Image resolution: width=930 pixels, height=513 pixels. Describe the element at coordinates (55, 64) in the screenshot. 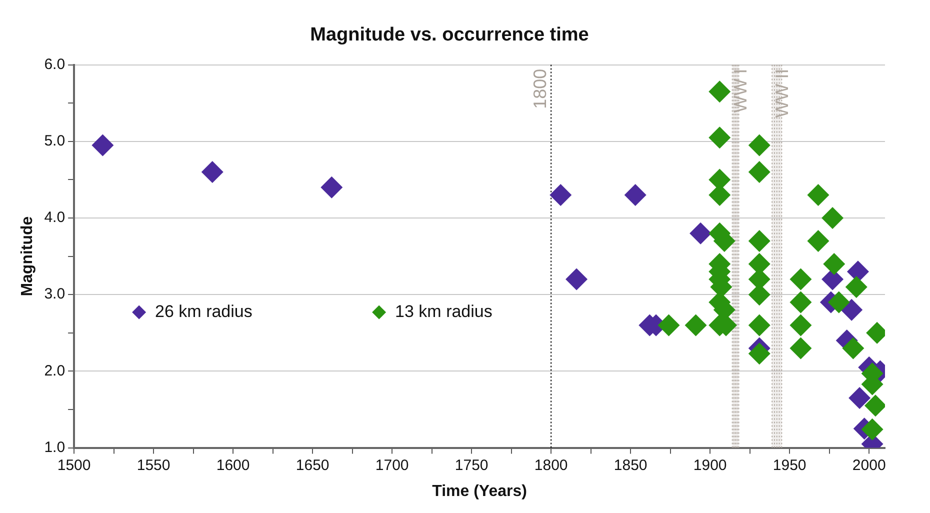

I see `y-tick-label: 6.0` at that location.